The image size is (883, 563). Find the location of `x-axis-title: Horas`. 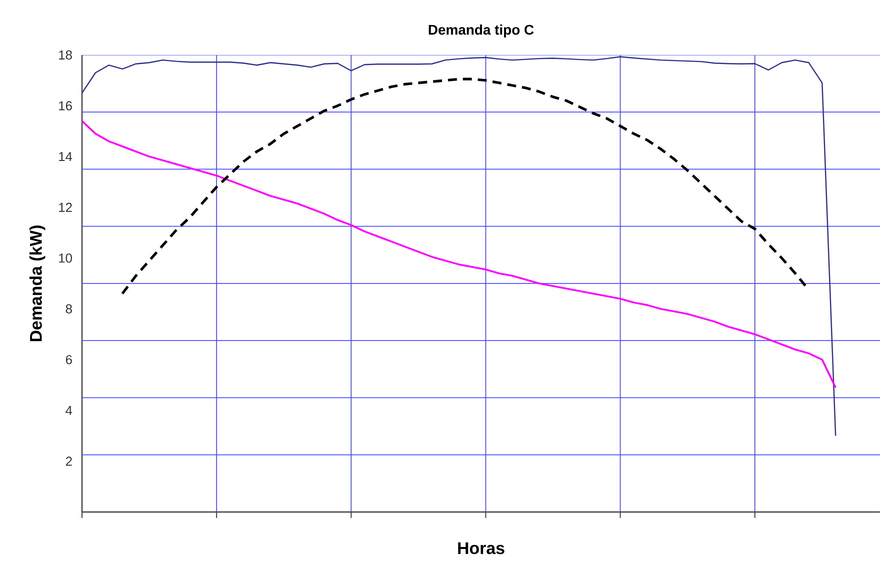

x-axis-title: Horas is located at coordinates (481, 548).